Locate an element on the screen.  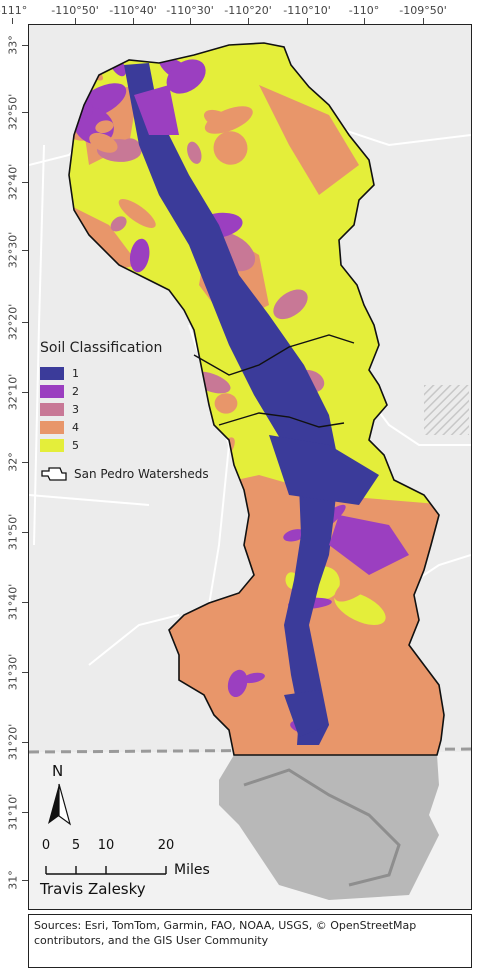
latitude-tick-label: 33° is located at coordinates (13, 45).